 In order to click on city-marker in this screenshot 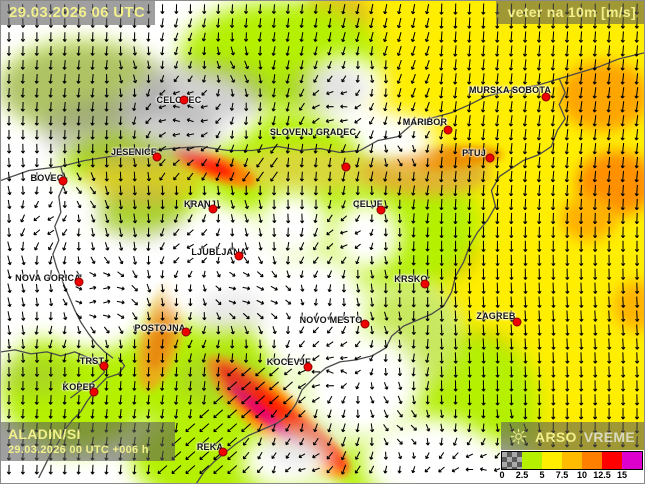, I will do `click(546, 97)`.